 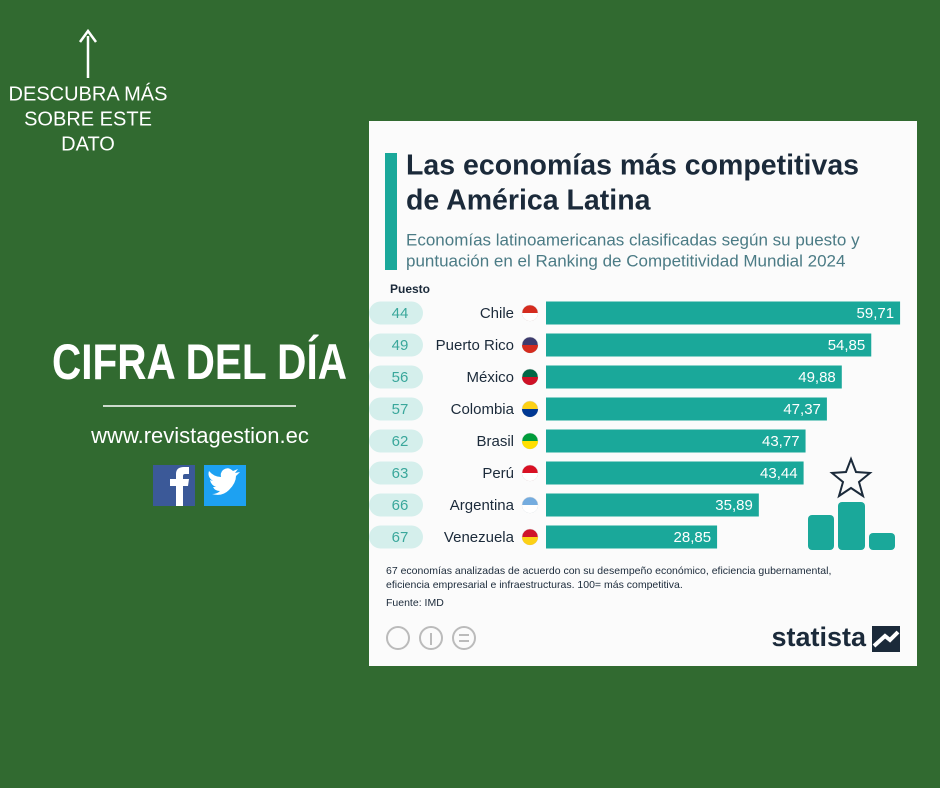 What do you see at coordinates (734, 505) in the screenshot?
I see `value-label: 35,89` at bounding box center [734, 505].